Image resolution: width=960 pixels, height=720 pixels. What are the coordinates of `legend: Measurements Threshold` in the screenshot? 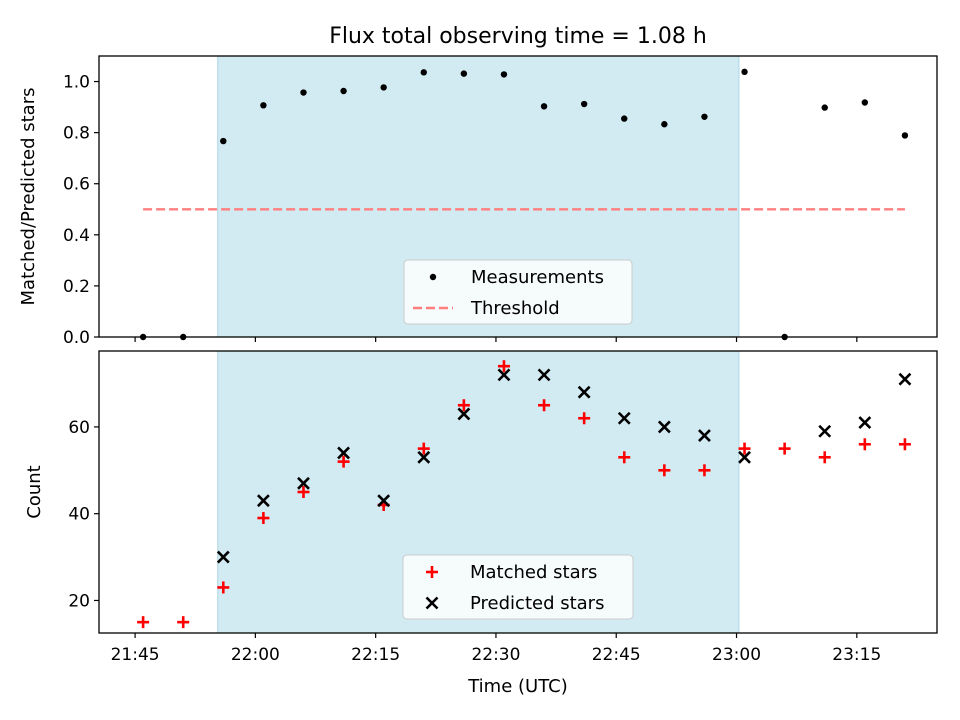 It's located at (518, 292).